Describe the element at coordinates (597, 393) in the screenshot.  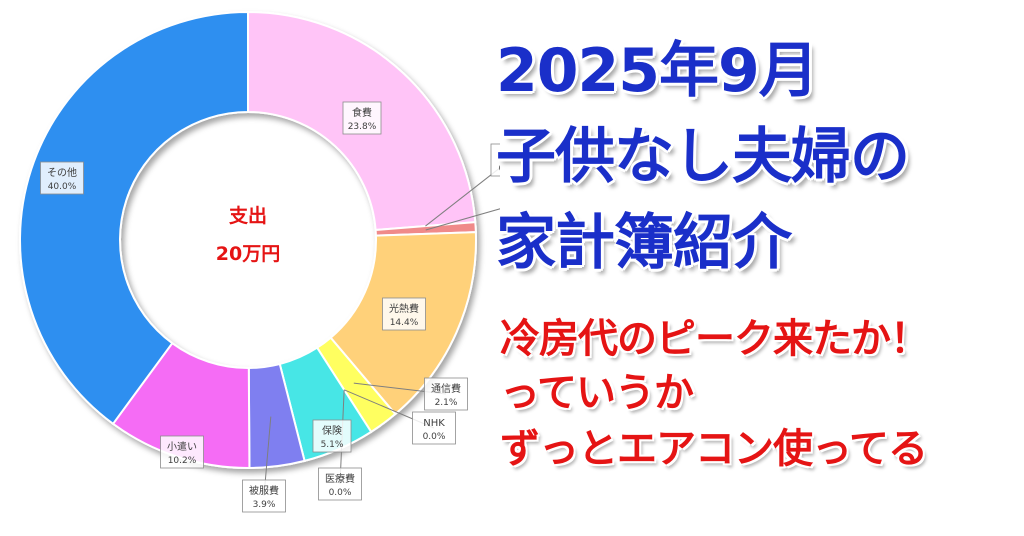
I see `subtitle-line-2: っていうか` at that location.